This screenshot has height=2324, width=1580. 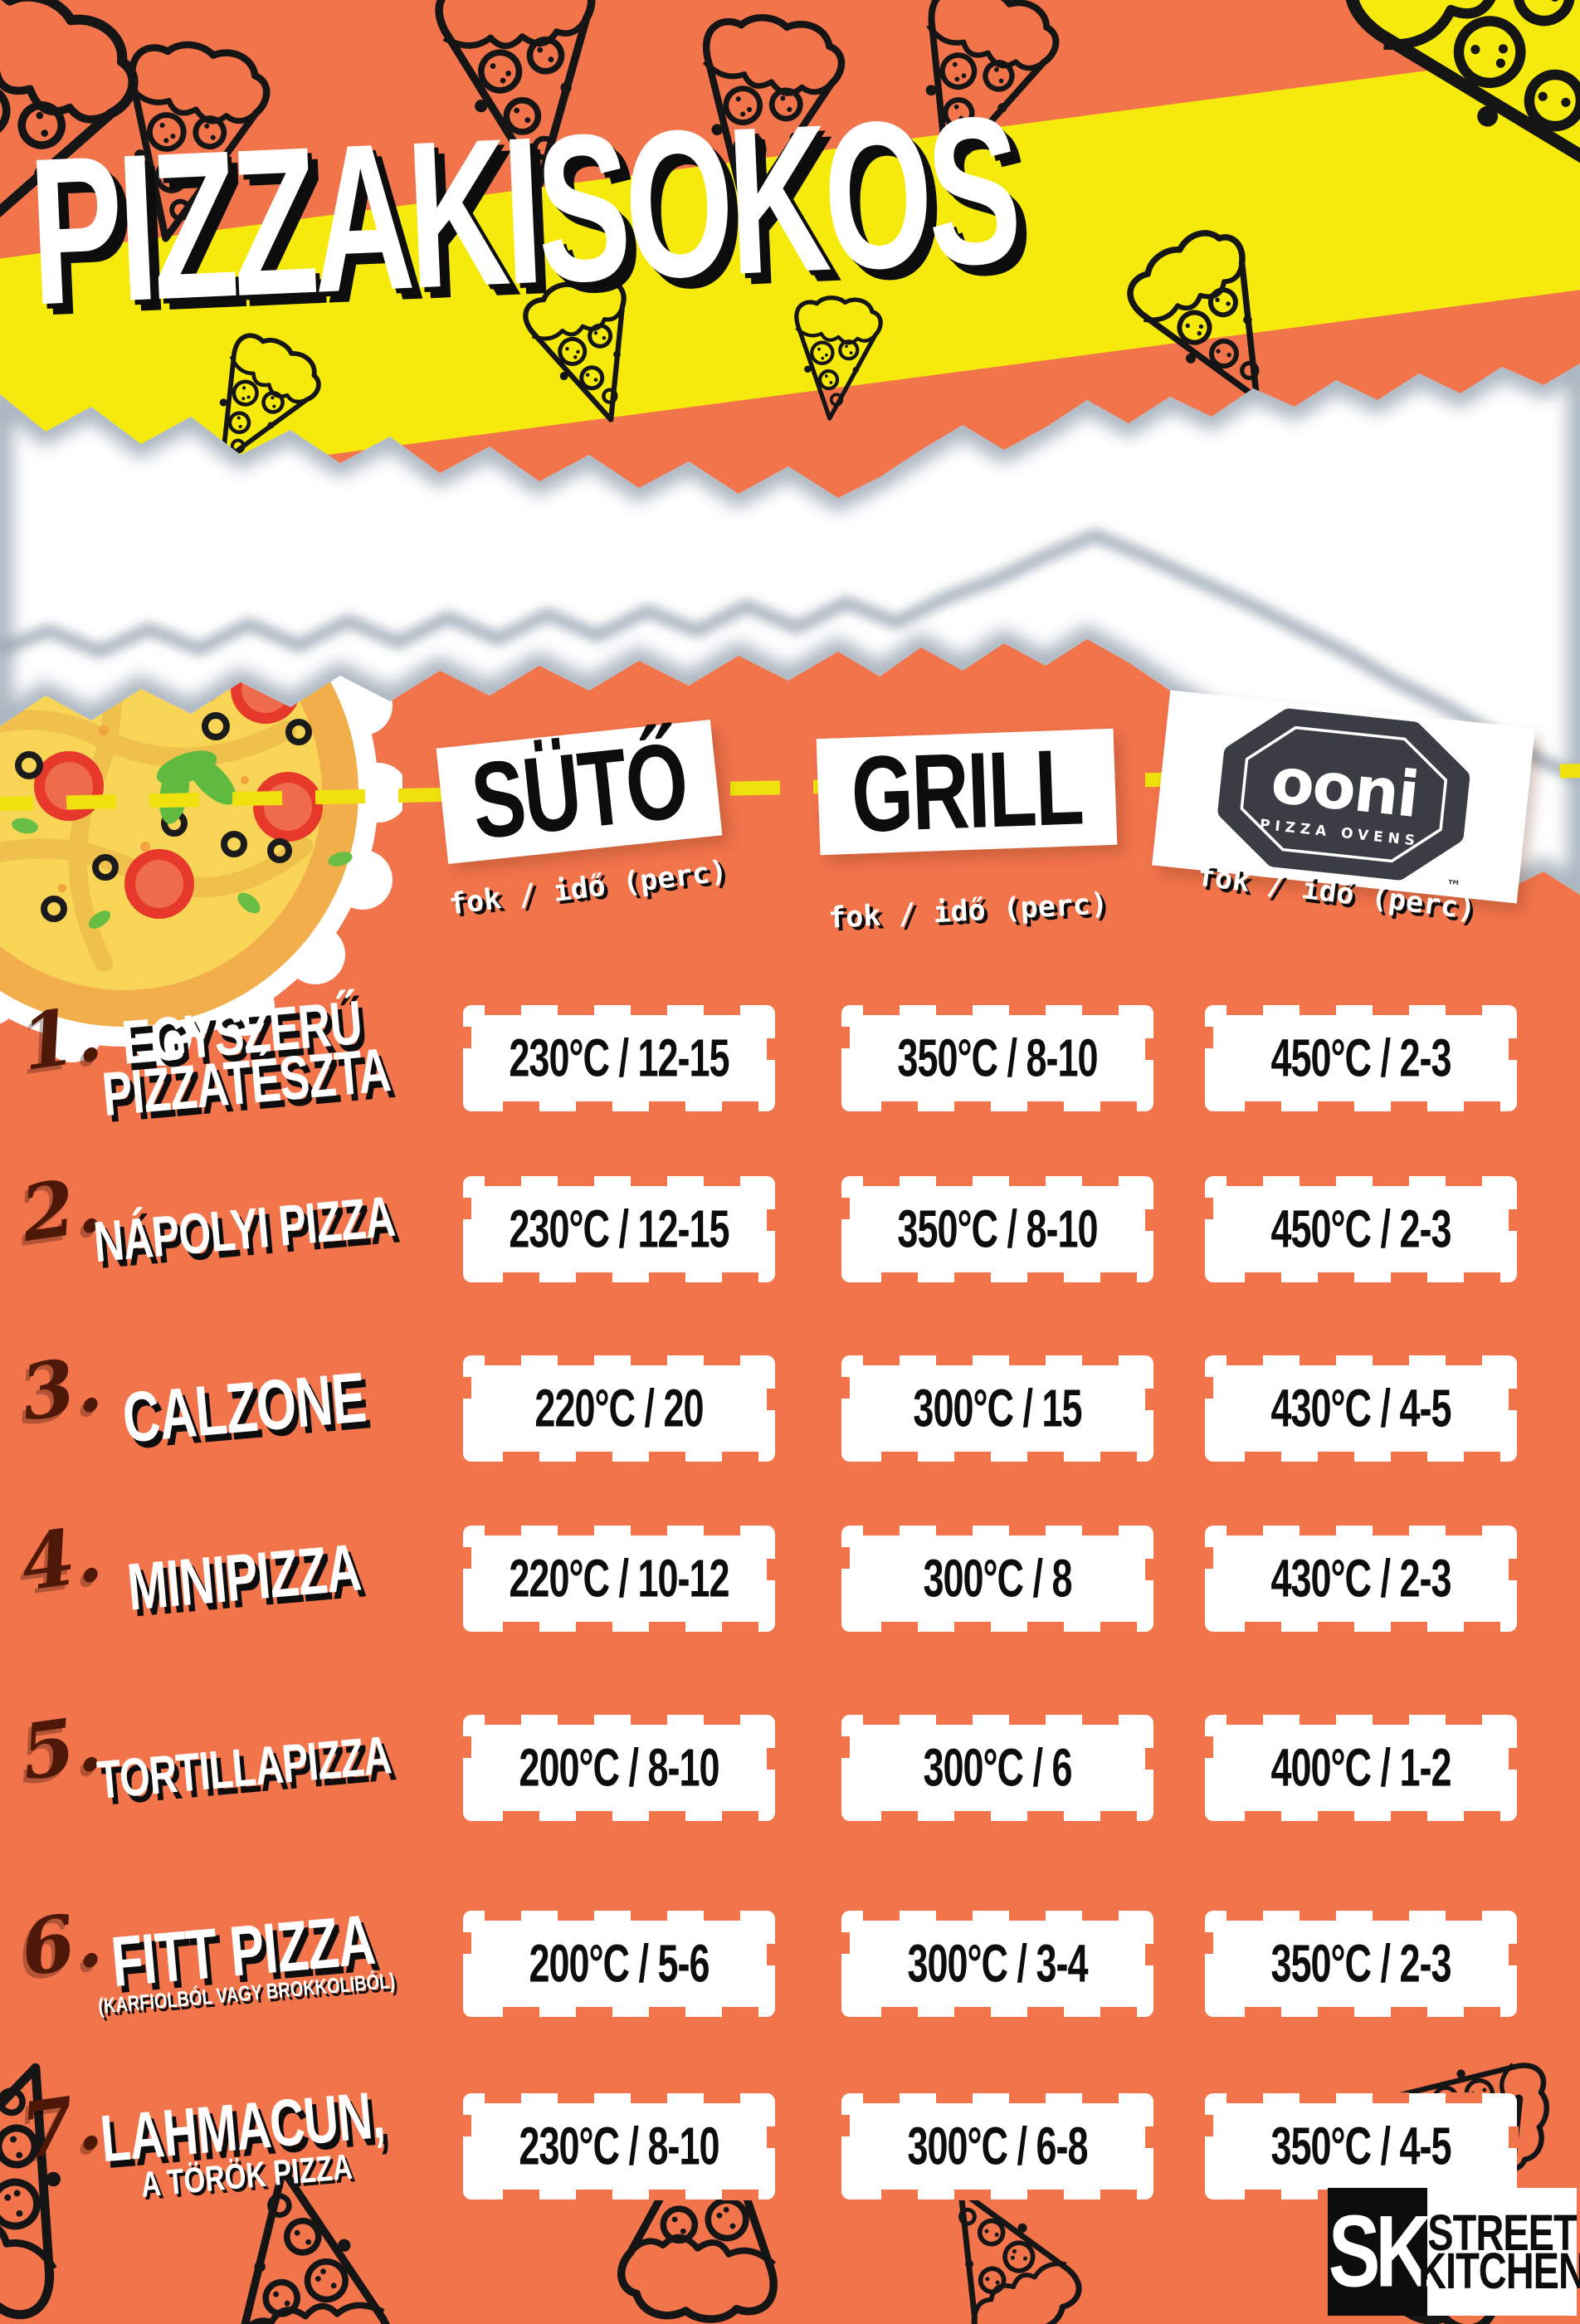 I want to click on row-label: LAHMACUN, A TÖRÖK PIZZA, so click(x=244, y=2141).